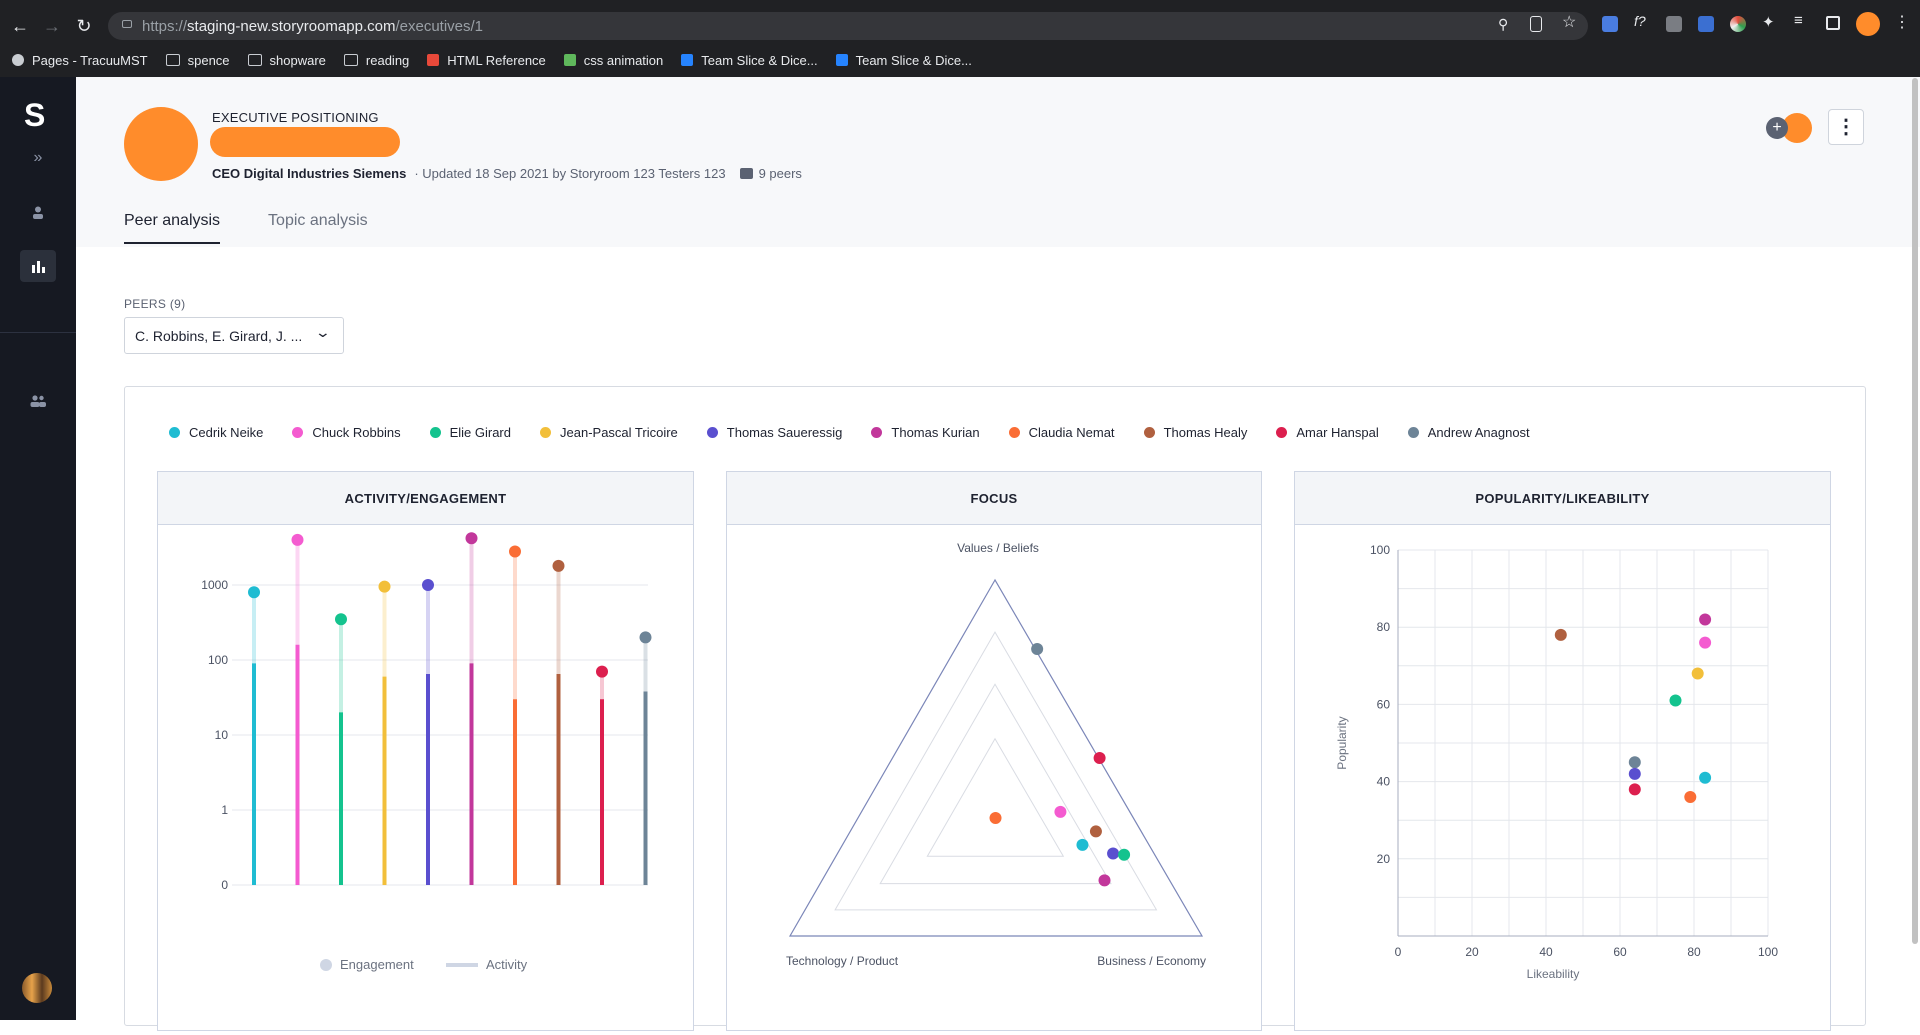  Describe the element at coordinates (1620, 952) in the screenshot. I see `x-tick-label: 60` at that location.